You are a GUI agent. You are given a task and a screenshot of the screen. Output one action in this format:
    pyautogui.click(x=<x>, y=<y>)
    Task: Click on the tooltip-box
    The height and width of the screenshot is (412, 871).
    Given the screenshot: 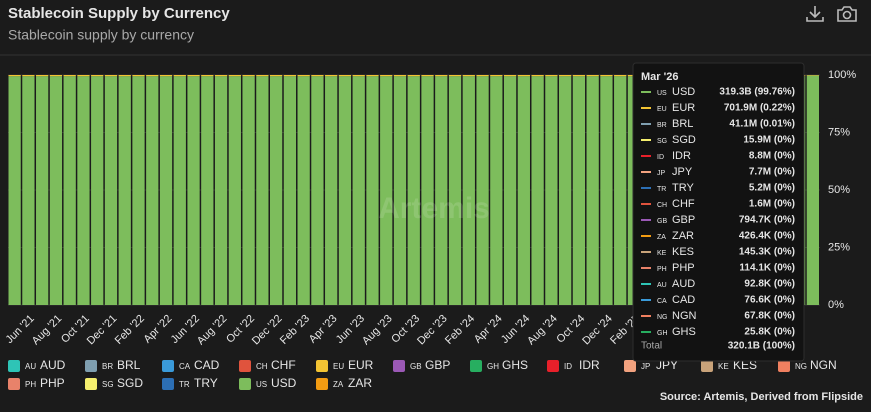 What is the action you would take?
    pyautogui.click(x=718, y=212)
    